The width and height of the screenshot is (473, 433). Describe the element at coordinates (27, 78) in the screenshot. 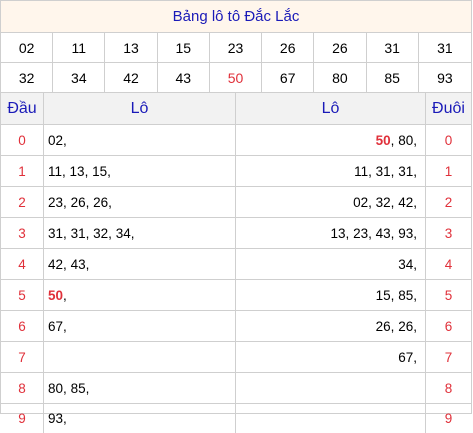

I see `number-cell: 32` at that location.